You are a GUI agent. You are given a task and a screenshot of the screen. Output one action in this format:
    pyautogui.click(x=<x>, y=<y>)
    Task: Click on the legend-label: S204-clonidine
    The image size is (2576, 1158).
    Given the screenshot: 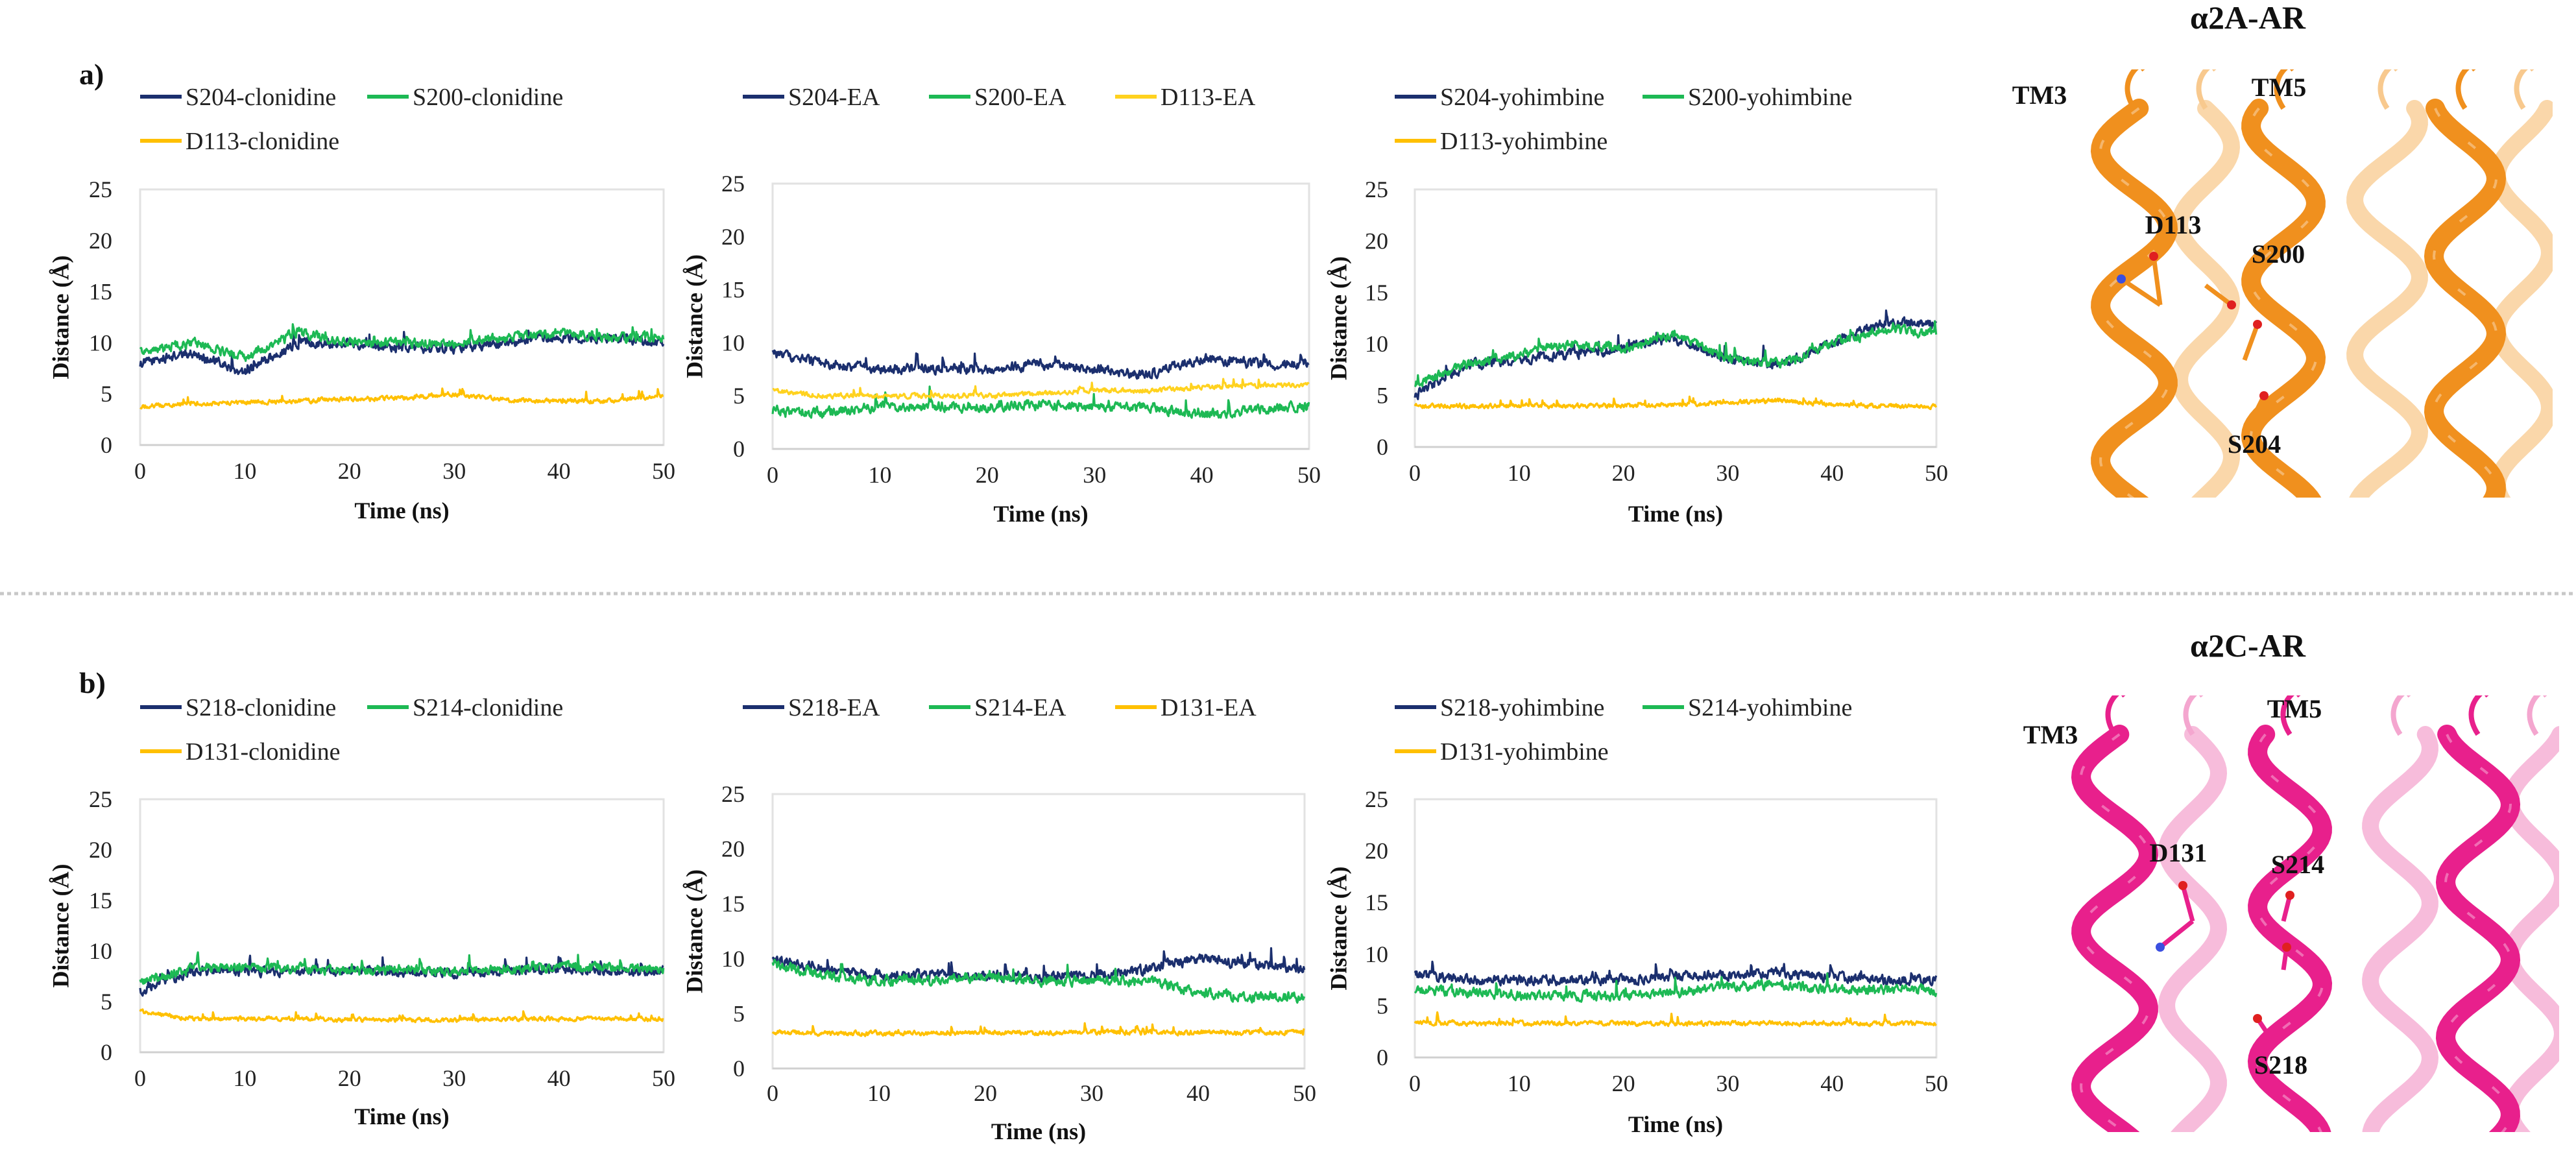 What is the action you would take?
    pyautogui.click(x=261, y=97)
    